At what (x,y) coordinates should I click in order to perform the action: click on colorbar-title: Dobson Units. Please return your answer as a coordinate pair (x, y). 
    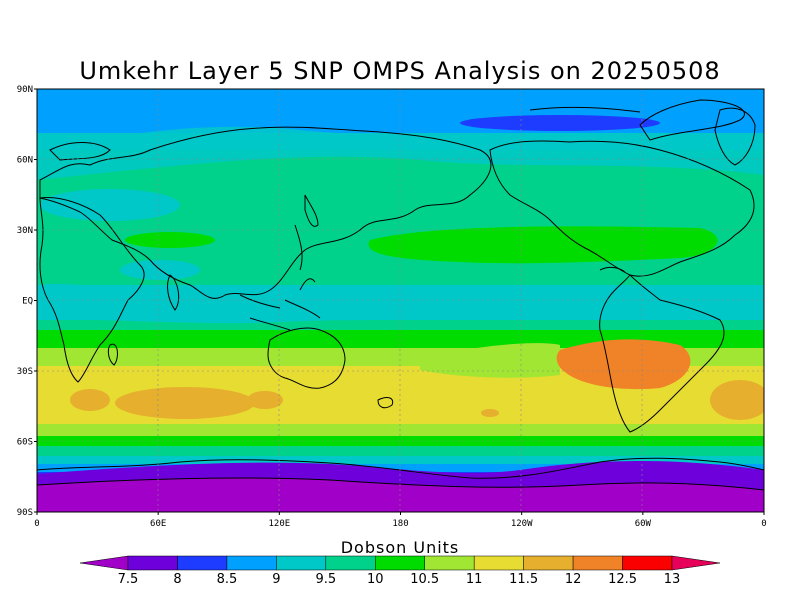
    Looking at the image, I should click on (400, 547).